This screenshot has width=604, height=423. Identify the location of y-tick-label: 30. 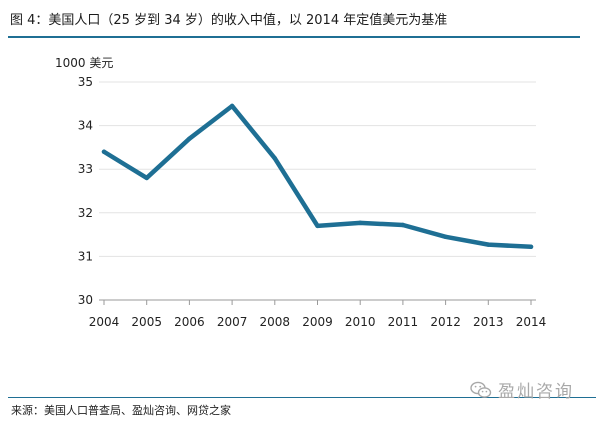
(85, 300).